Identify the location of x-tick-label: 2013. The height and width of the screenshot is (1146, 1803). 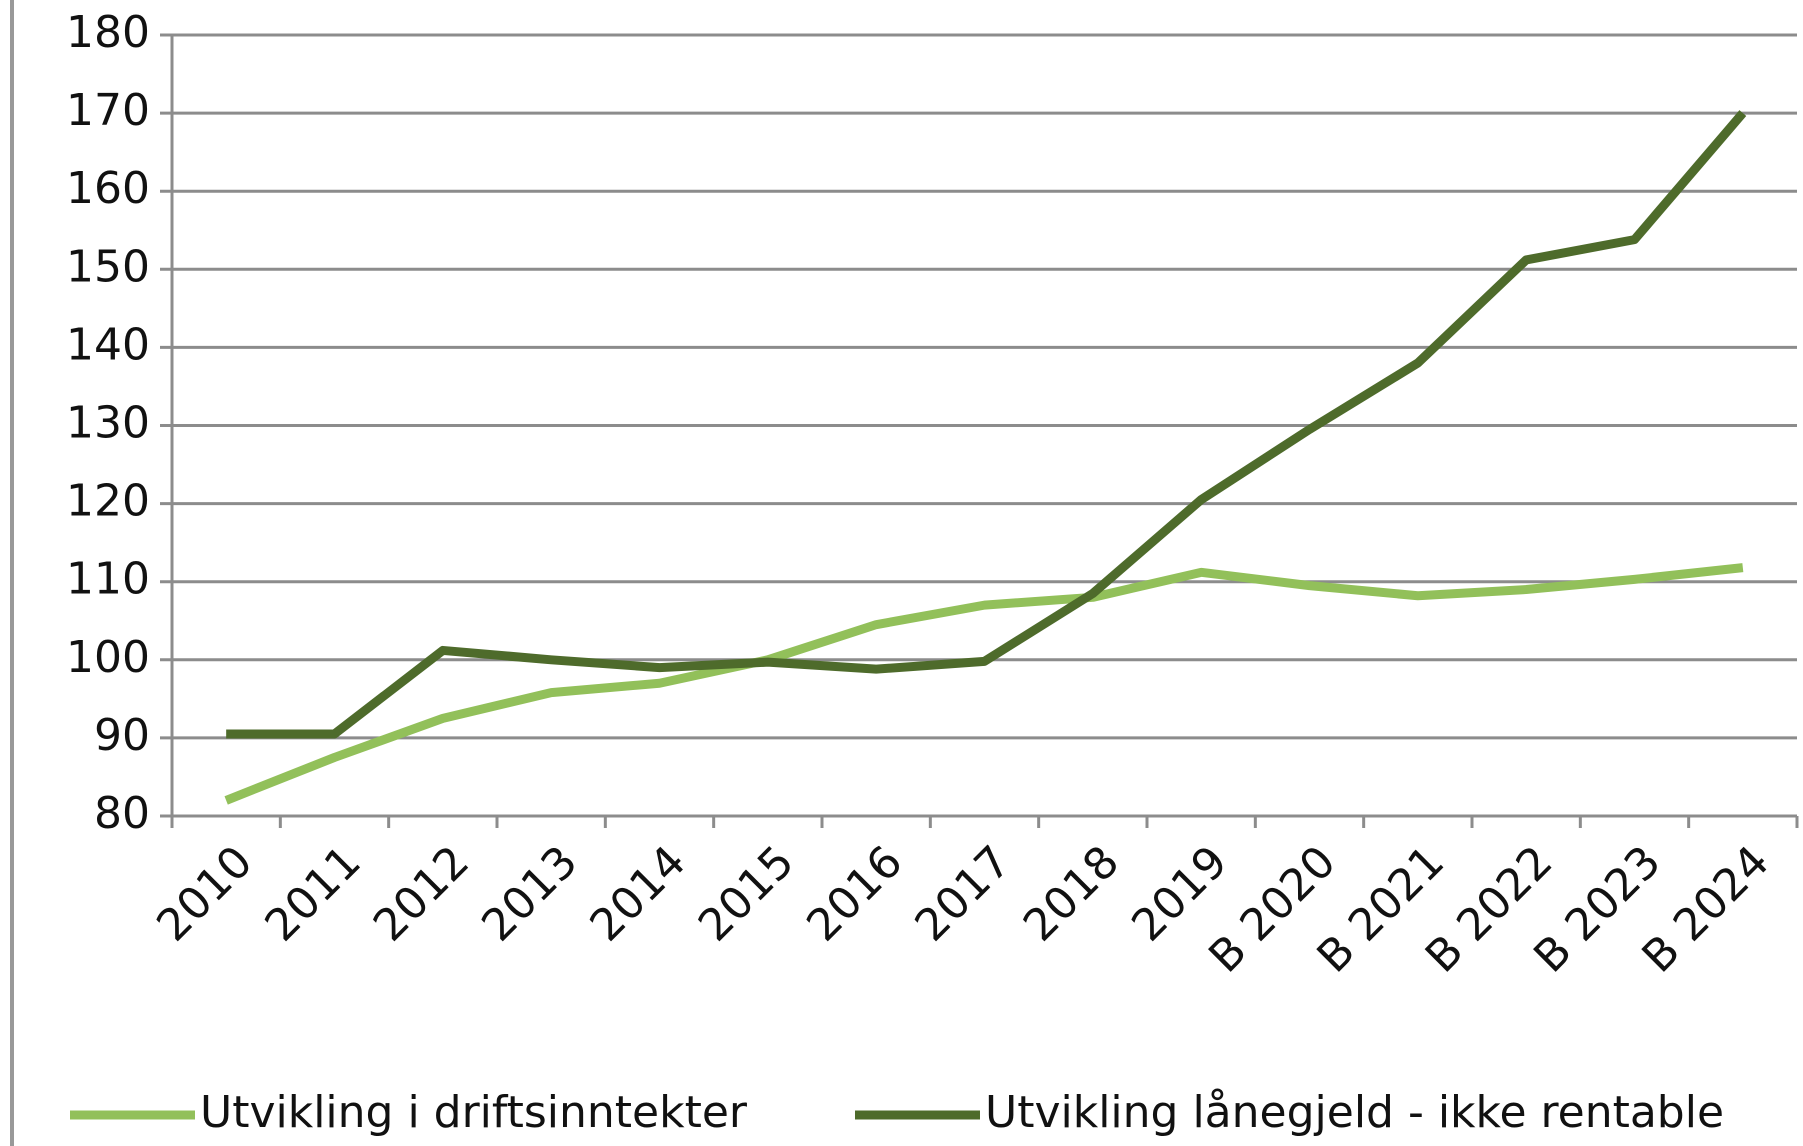
(529, 893).